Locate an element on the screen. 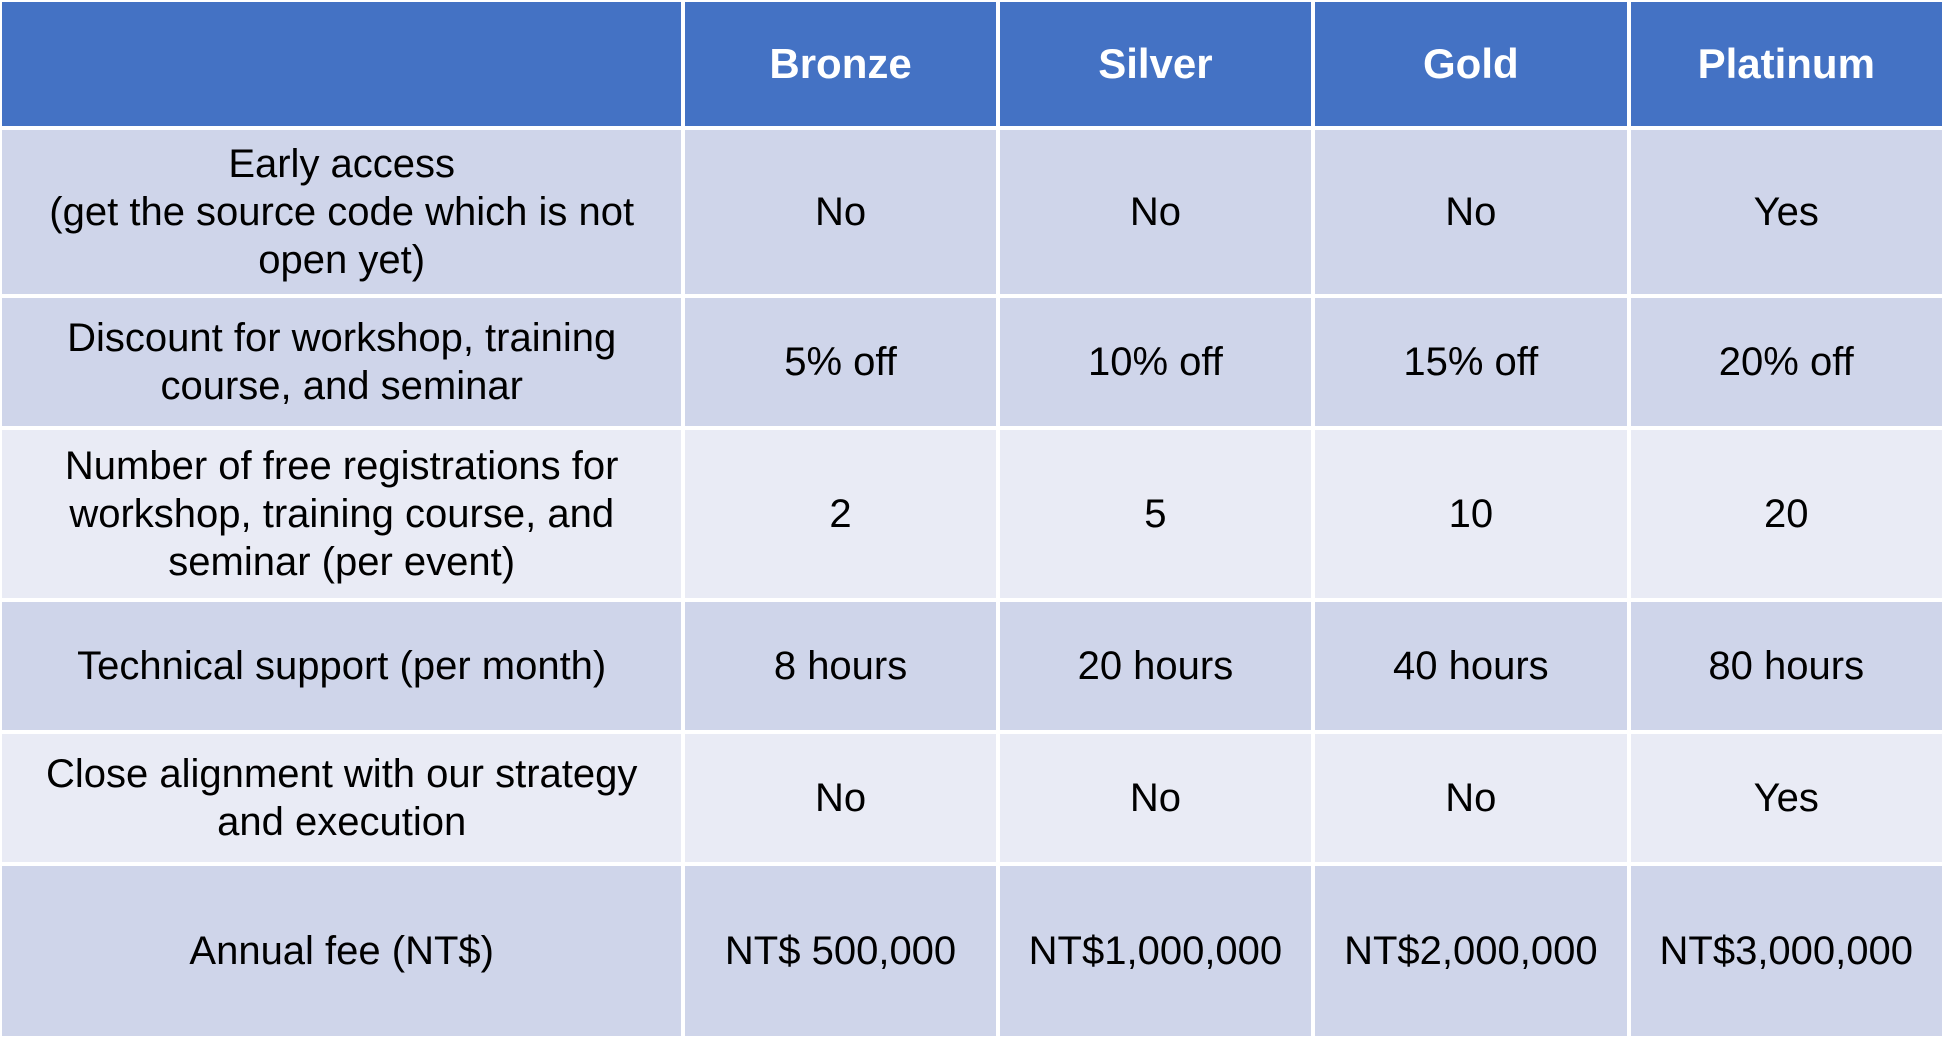  feature-annual-fee: Annual fee (NT$) is located at coordinates (342, 951).